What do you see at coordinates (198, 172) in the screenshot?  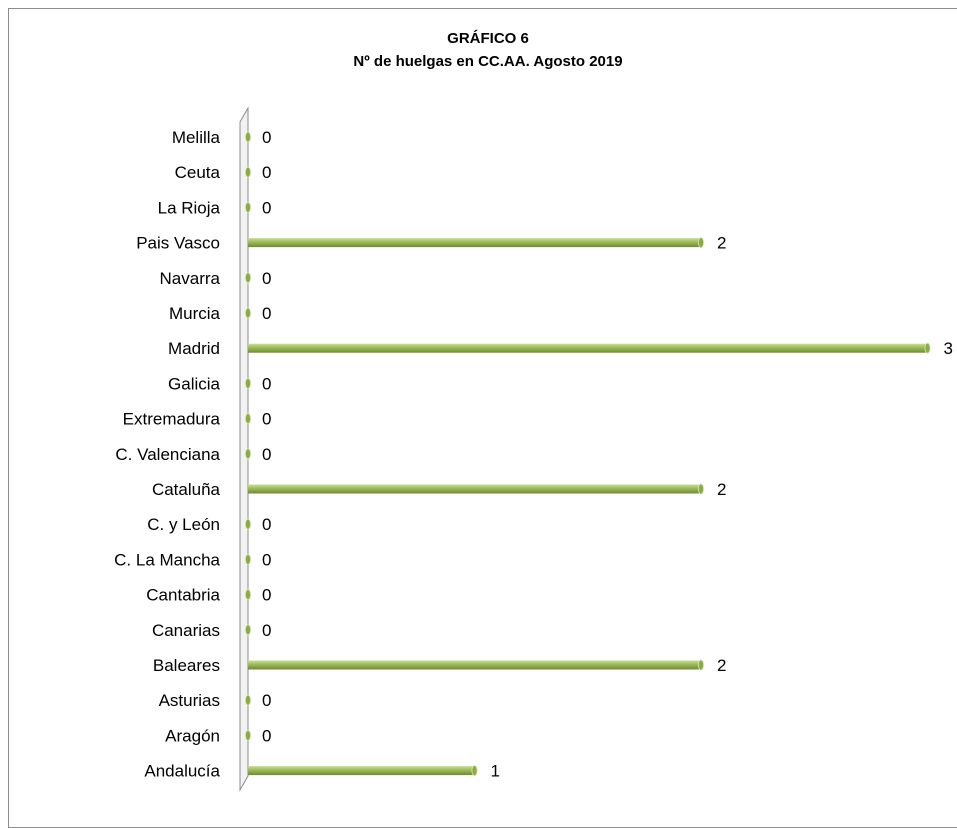 I see `category-label: Ceuta` at bounding box center [198, 172].